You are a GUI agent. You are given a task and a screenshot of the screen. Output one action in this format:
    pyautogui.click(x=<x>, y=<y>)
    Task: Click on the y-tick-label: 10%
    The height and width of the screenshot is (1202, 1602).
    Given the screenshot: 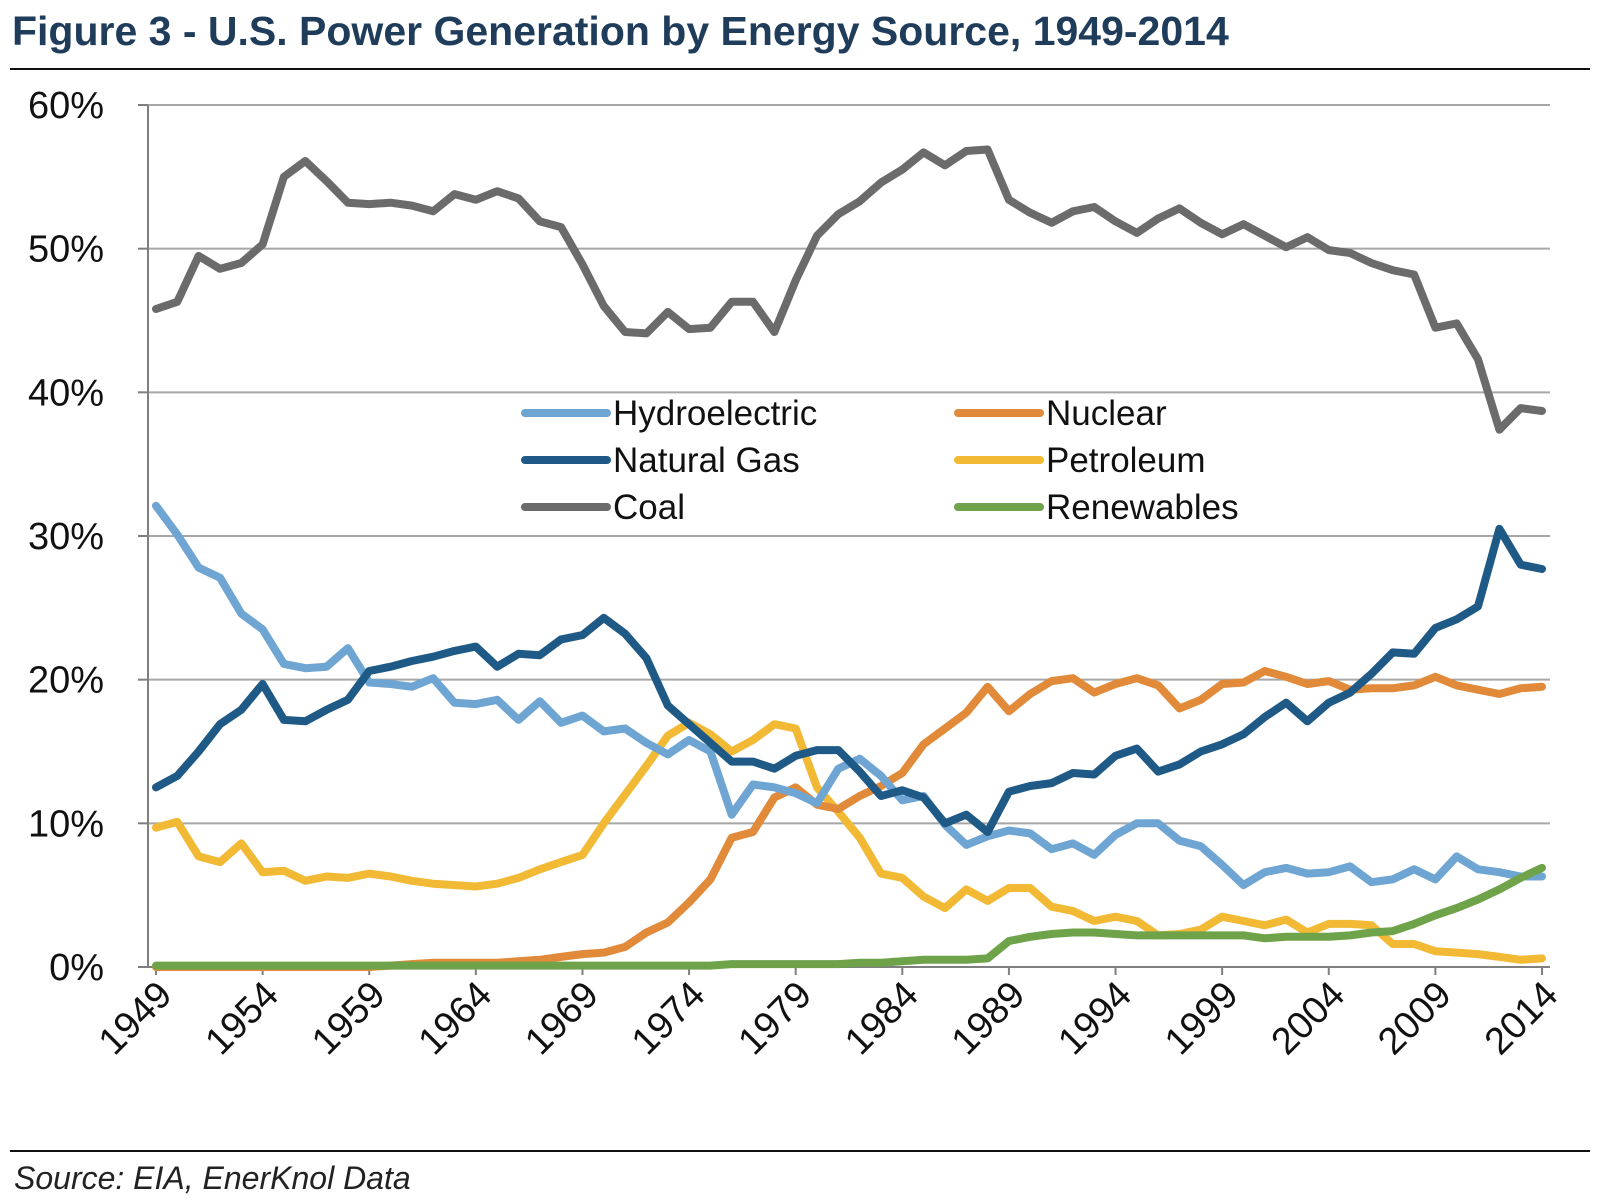 What is the action you would take?
    pyautogui.click(x=66, y=824)
    